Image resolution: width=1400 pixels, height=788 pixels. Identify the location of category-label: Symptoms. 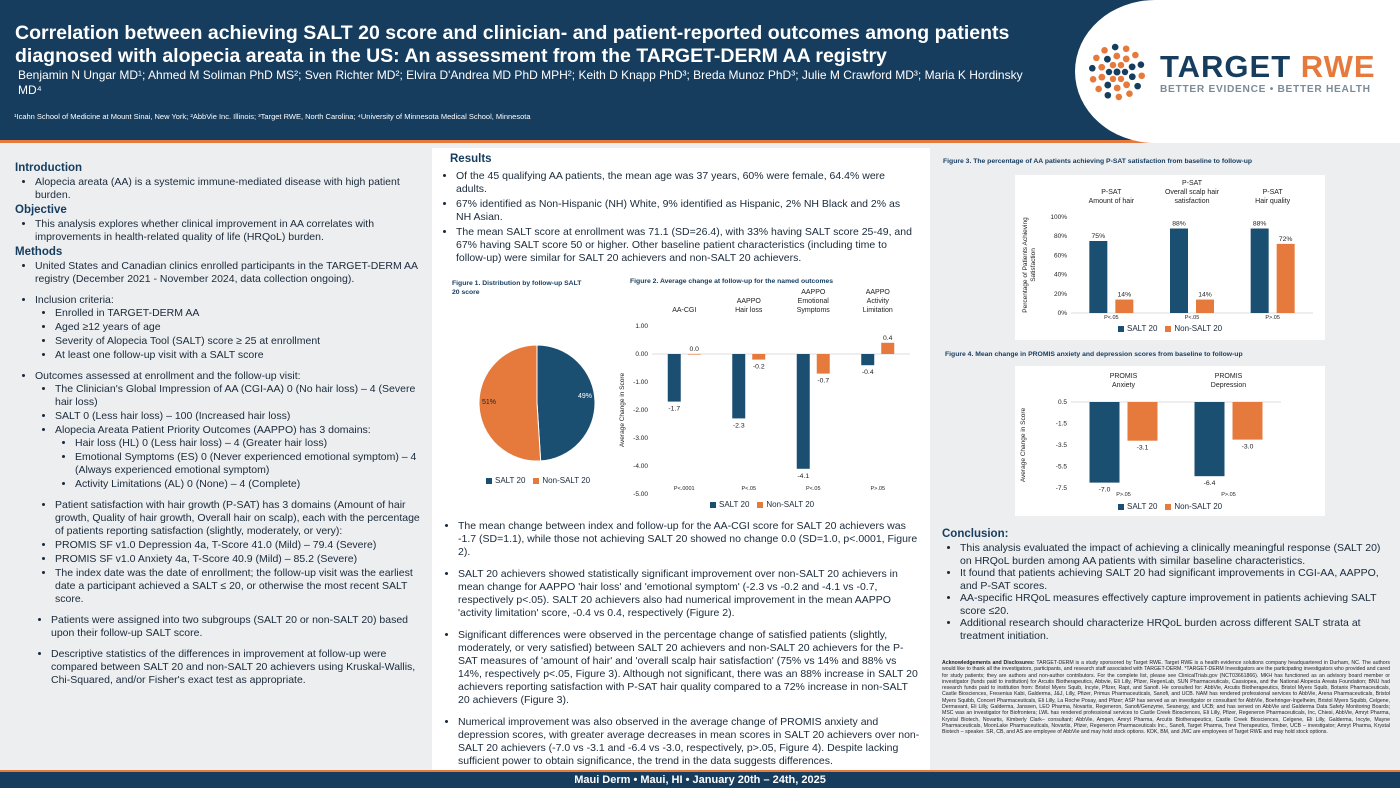
(814, 310).